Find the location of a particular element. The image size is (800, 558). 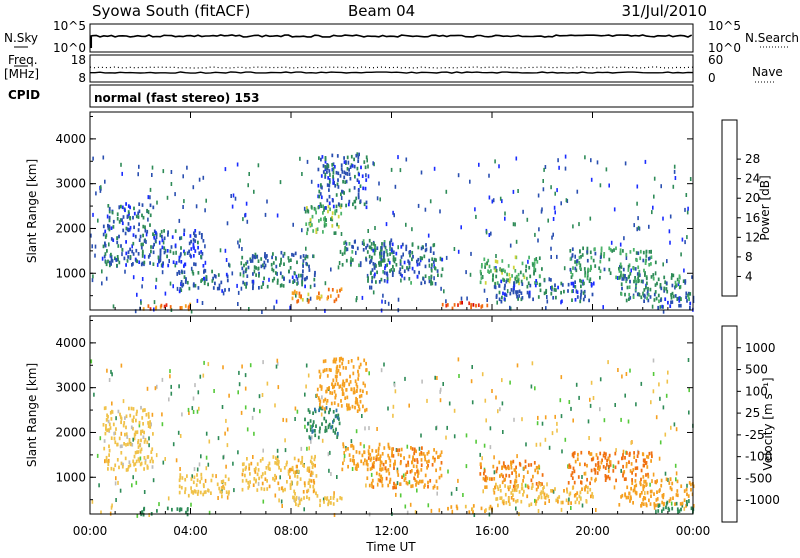

cpid-strip: normal (fast stereo) 153 is located at coordinates (391, 96).